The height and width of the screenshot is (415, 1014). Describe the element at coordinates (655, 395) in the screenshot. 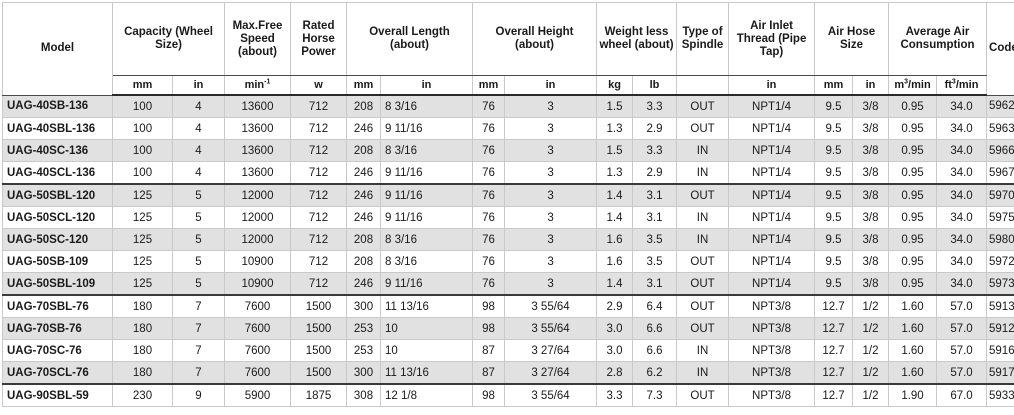

I see `cell-weight-lb: 7.3` at that location.